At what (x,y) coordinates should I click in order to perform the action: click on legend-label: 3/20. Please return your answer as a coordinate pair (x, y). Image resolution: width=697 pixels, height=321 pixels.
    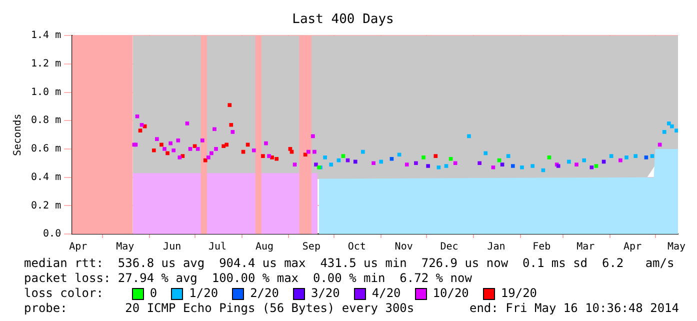
    Looking at the image, I should click on (325, 293).